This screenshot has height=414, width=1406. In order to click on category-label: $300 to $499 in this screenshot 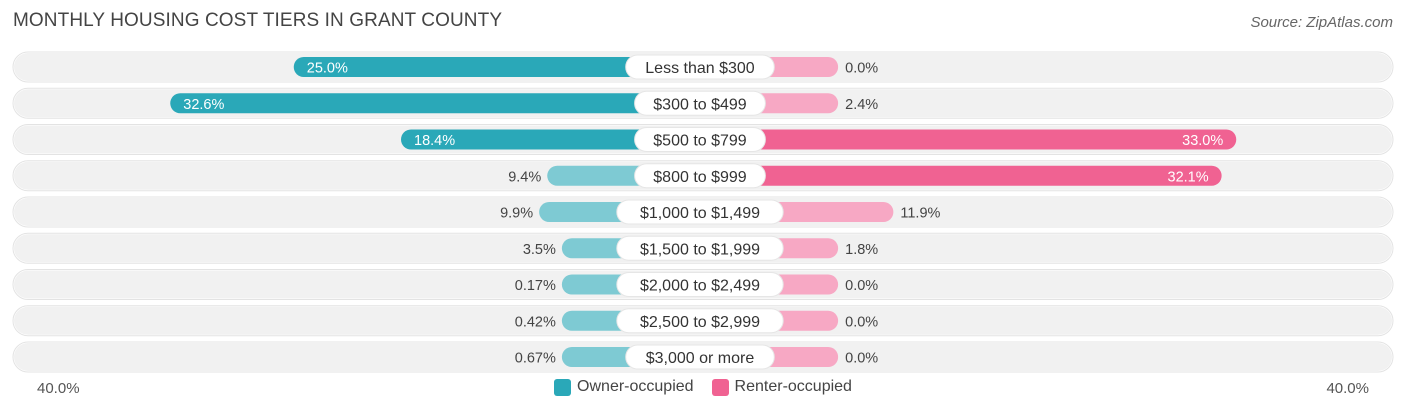, I will do `click(700, 104)`.